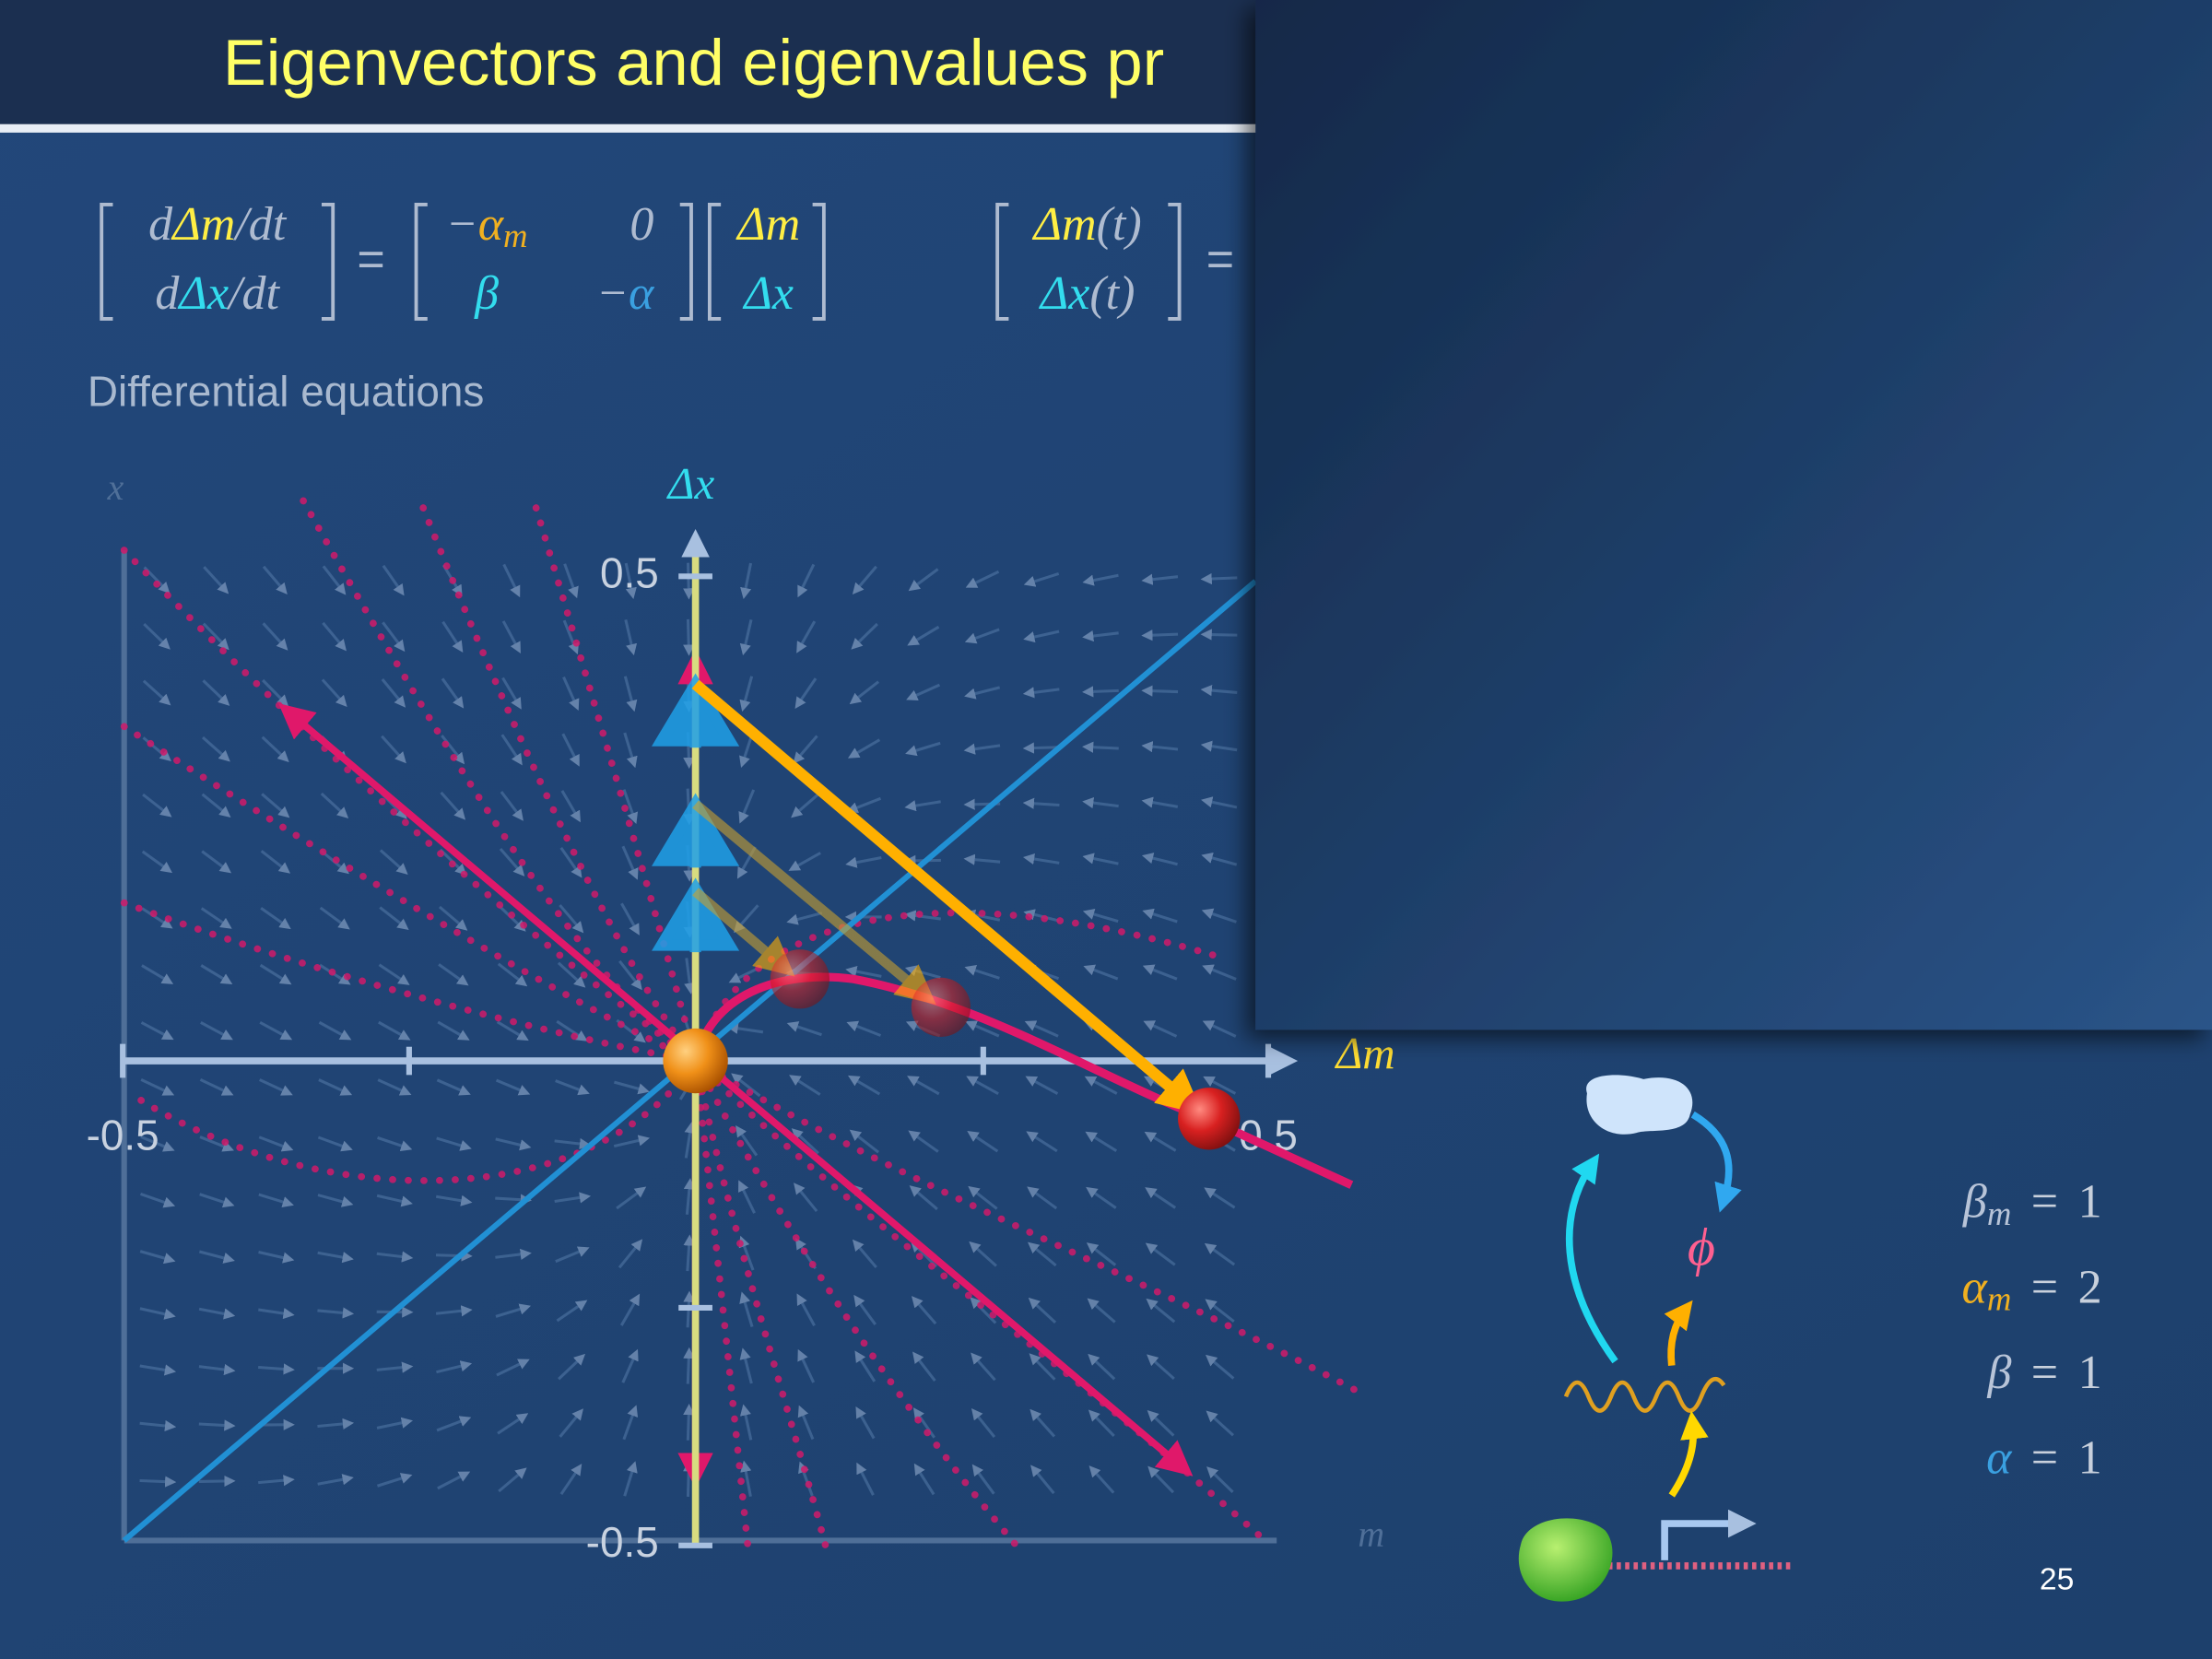 The height and width of the screenshot is (1659, 2212). Describe the element at coordinates (743, 932) in the screenshot. I see `state-arrow` at that location.